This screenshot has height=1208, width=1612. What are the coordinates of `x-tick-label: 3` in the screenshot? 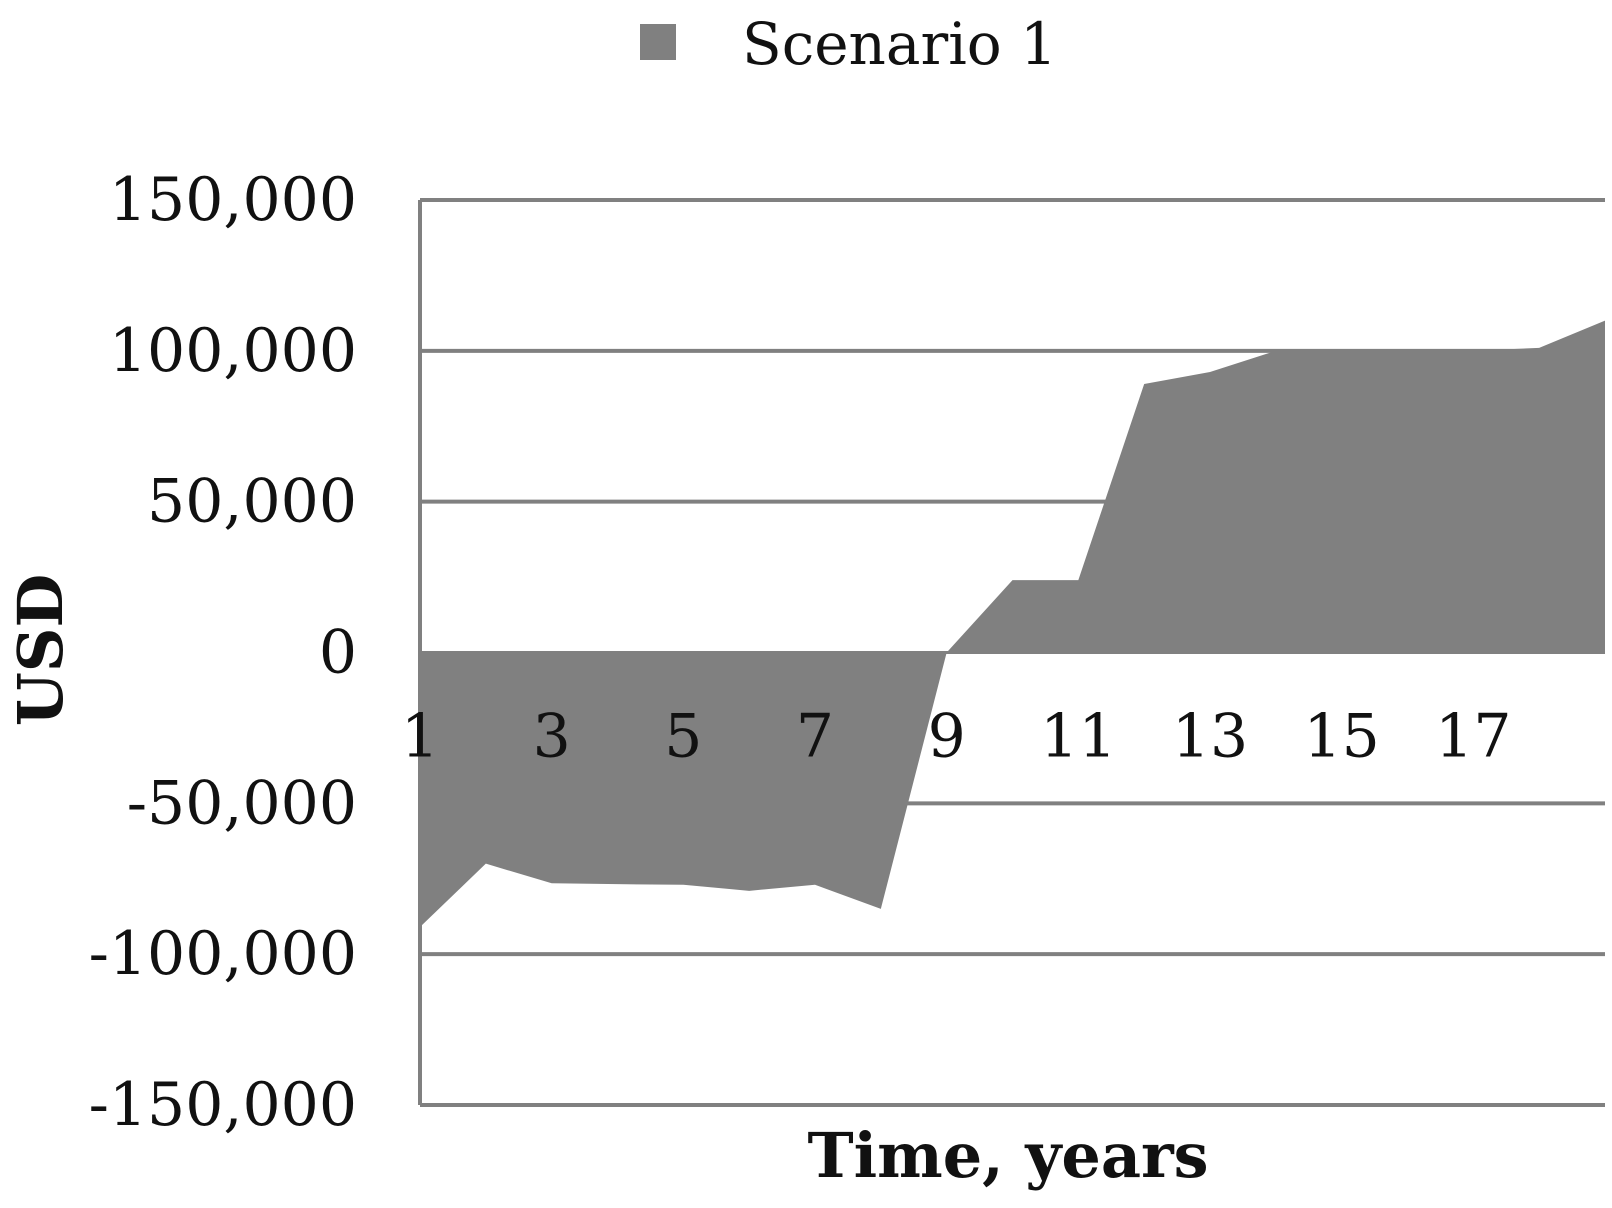 It's located at (552, 737).